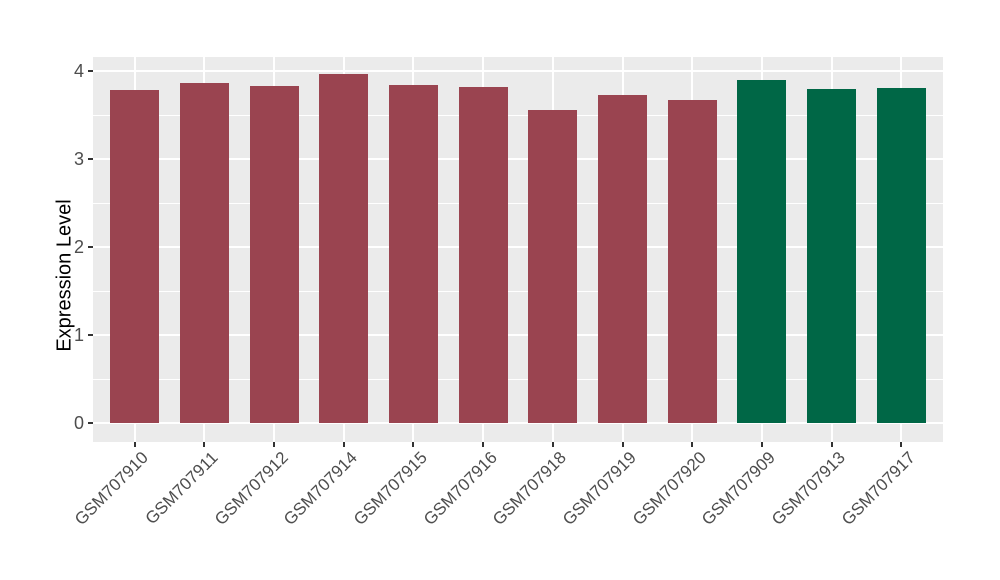  What do you see at coordinates (669, 488) in the screenshot?
I see `x-tick-label: GSM707920` at bounding box center [669, 488].